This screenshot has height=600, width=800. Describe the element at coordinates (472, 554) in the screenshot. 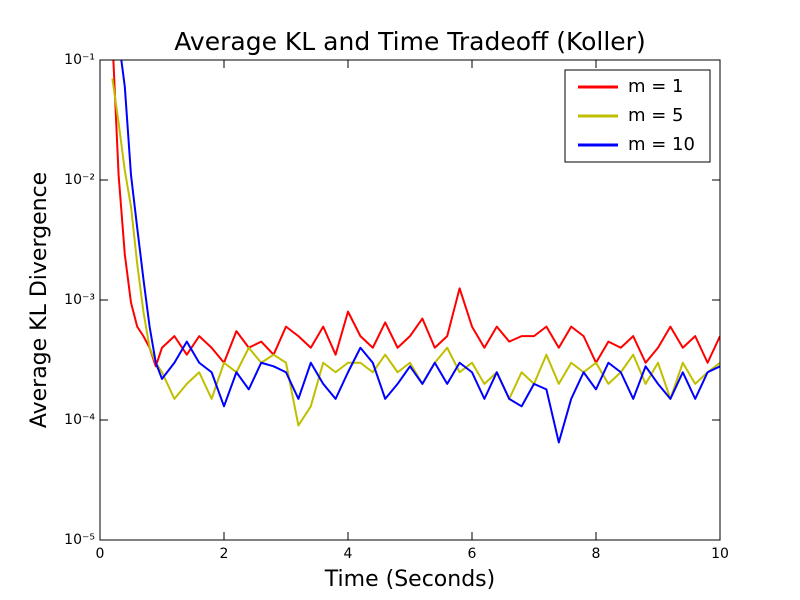

I see `x-tick-label: 6` at that location.